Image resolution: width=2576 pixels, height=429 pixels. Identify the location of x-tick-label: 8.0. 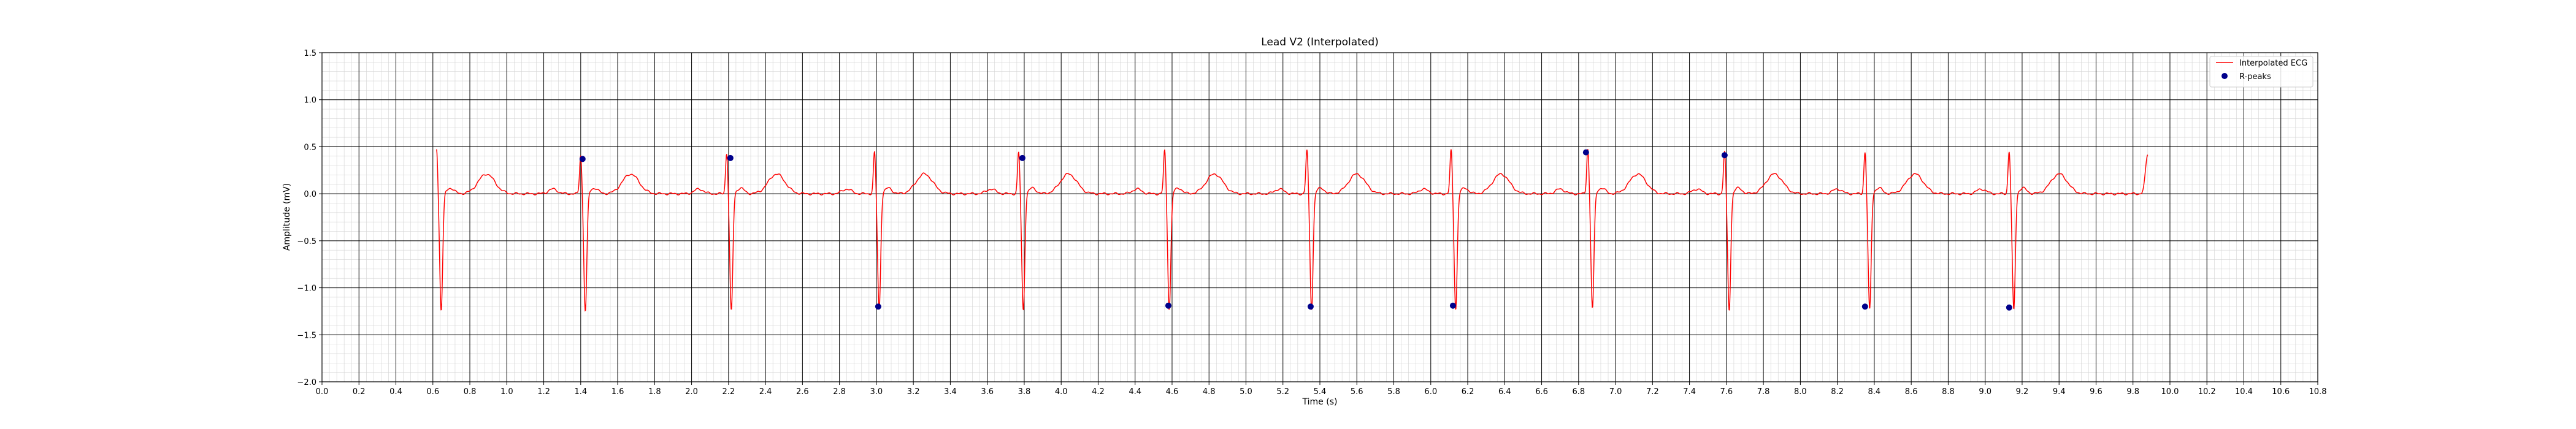
(1800, 392).